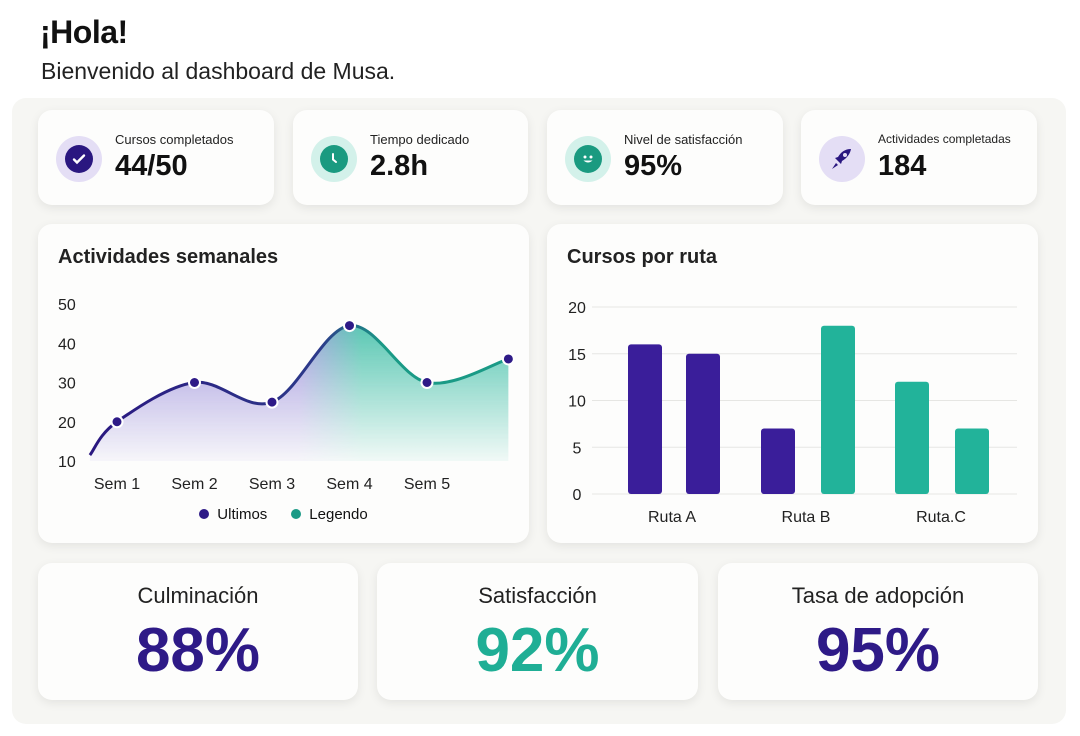 This screenshot has width=1080, height=736. I want to click on stat-label: Actividades completadas, so click(944, 139).